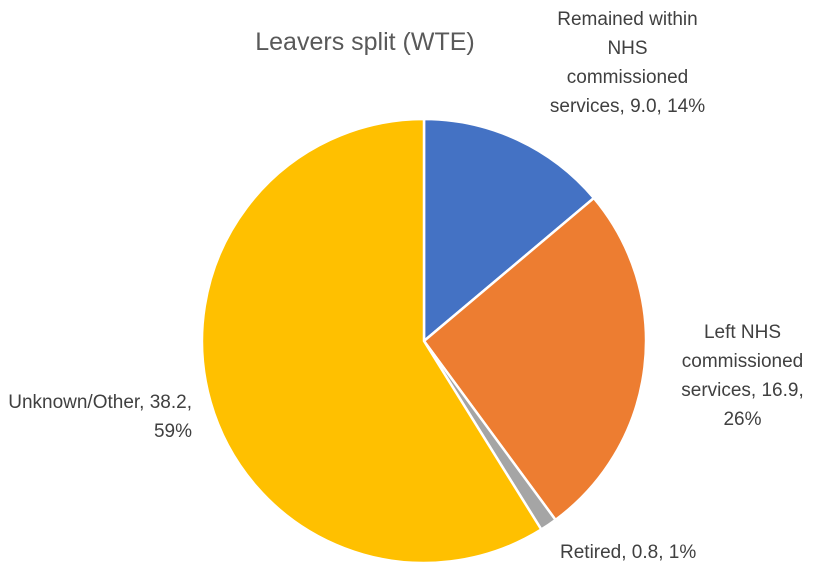 The width and height of the screenshot is (818, 569). What do you see at coordinates (509, 230) in the screenshot?
I see `pie-slice` at bounding box center [509, 230].